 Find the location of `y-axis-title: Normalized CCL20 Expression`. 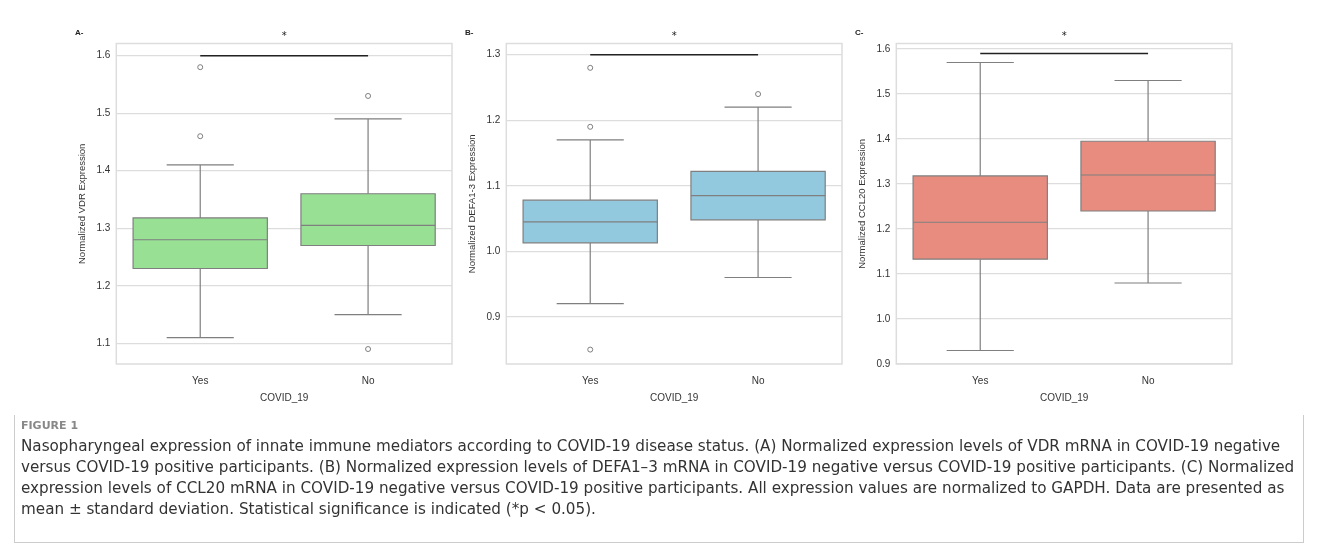

y-axis-title: Normalized CCL20 Expression is located at coordinates (862, 203).